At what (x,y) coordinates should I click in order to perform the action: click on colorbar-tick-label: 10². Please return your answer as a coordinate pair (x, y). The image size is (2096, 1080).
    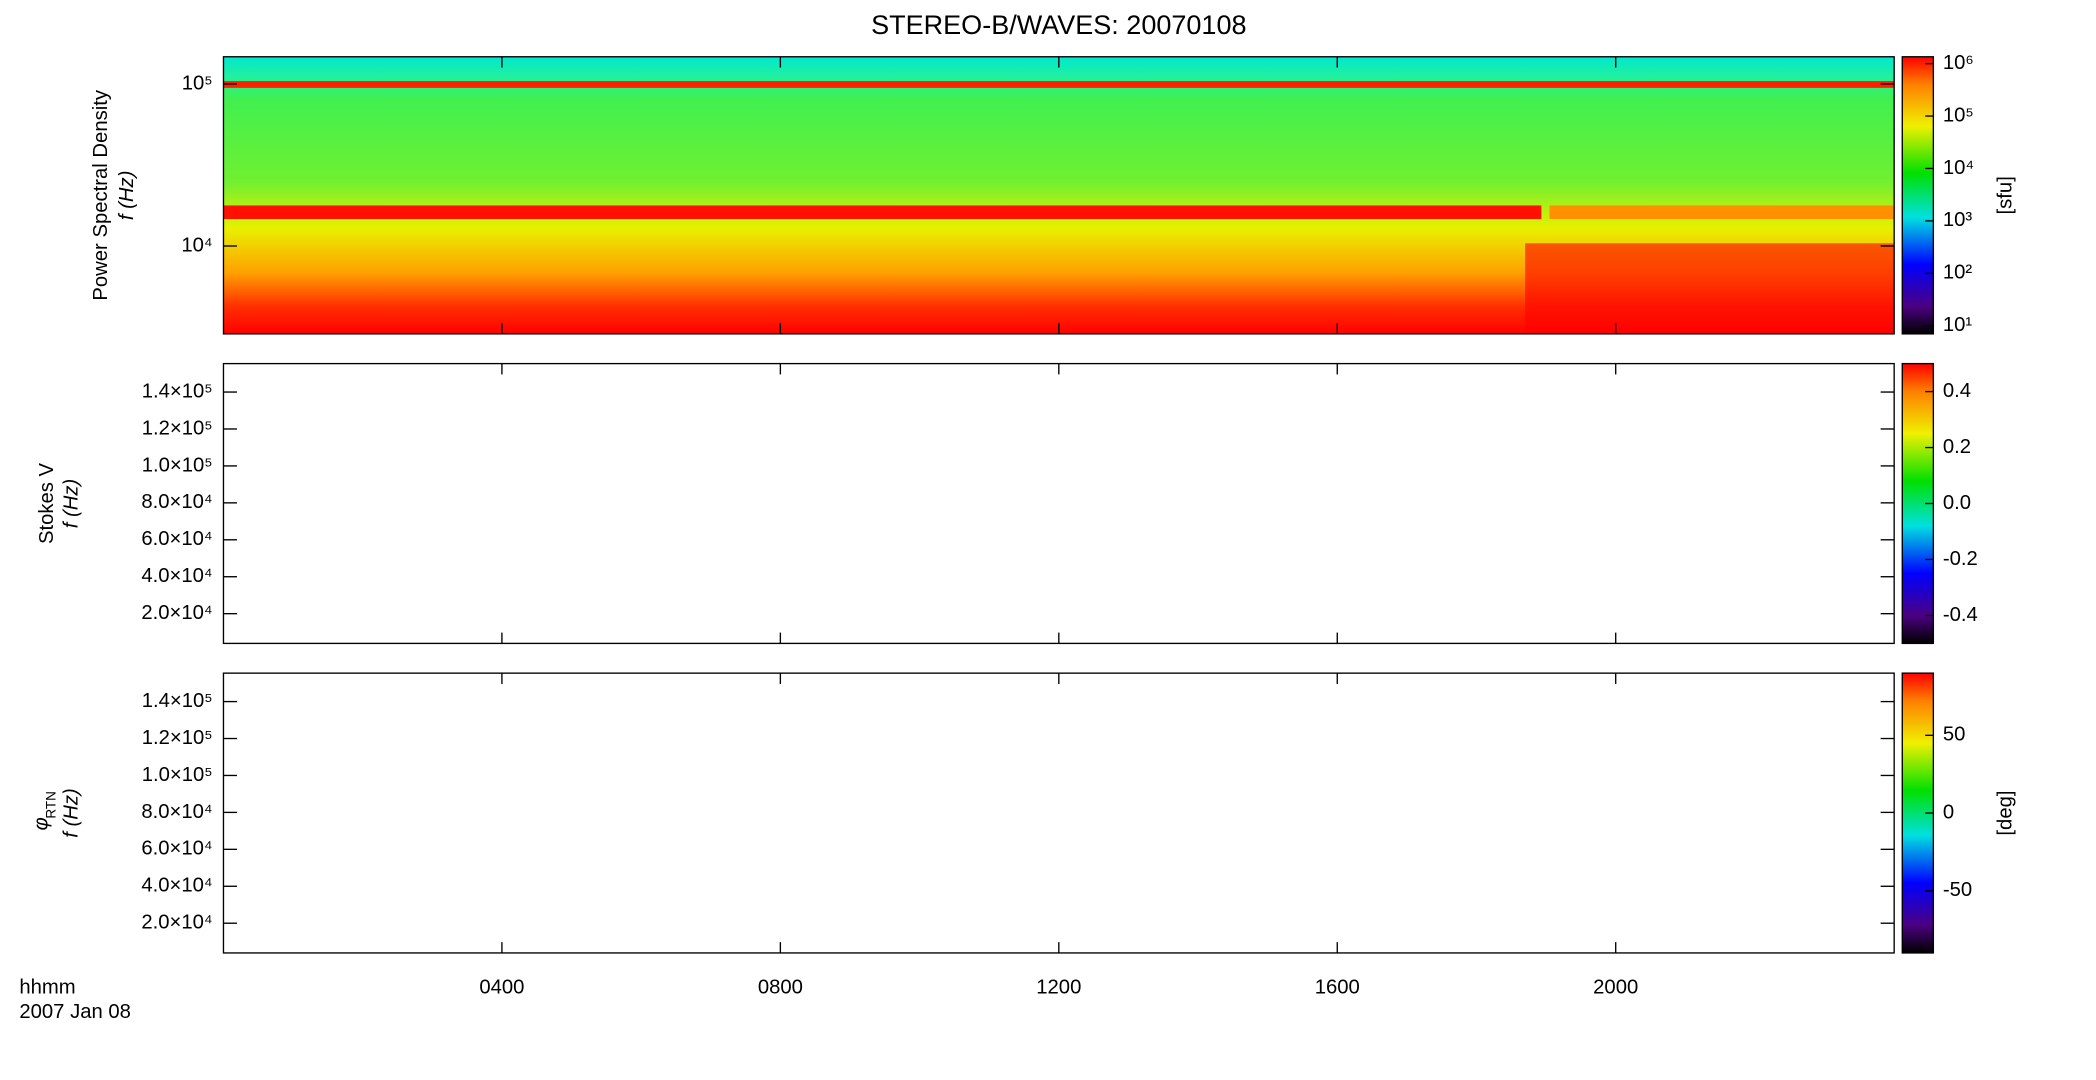
    Looking at the image, I should click on (1958, 273).